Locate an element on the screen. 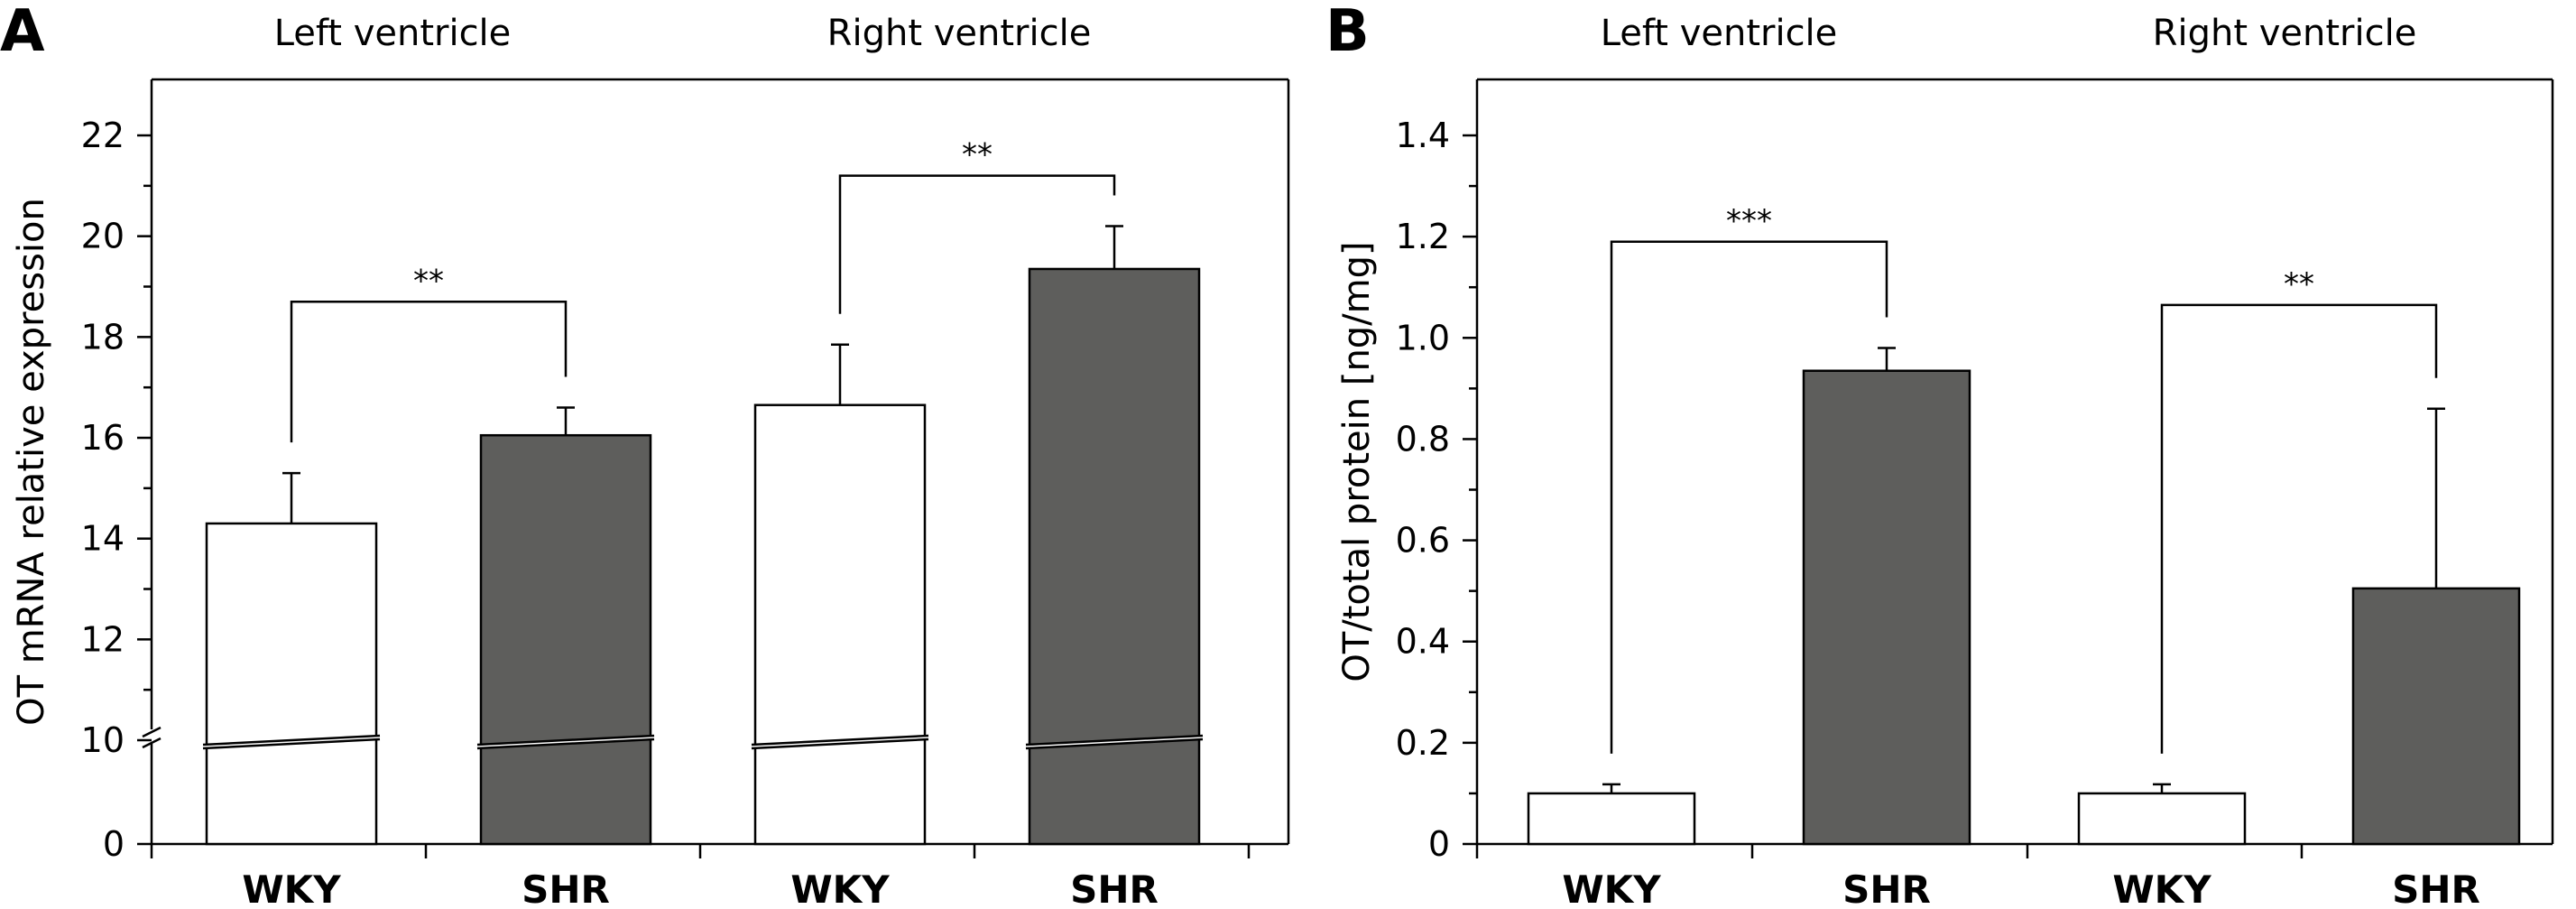  y-tick-label: 0.2 is located at coordinates (1423, 743).